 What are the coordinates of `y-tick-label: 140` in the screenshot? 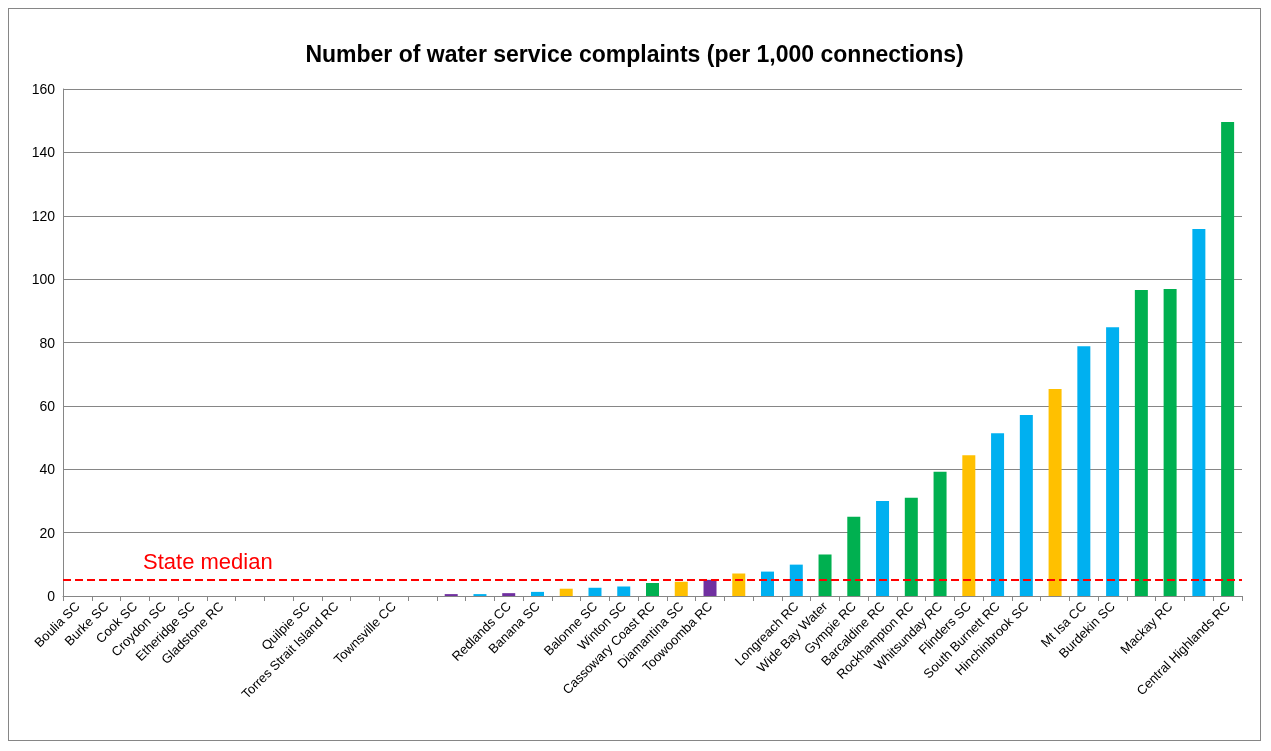 It's located at (43, 152).